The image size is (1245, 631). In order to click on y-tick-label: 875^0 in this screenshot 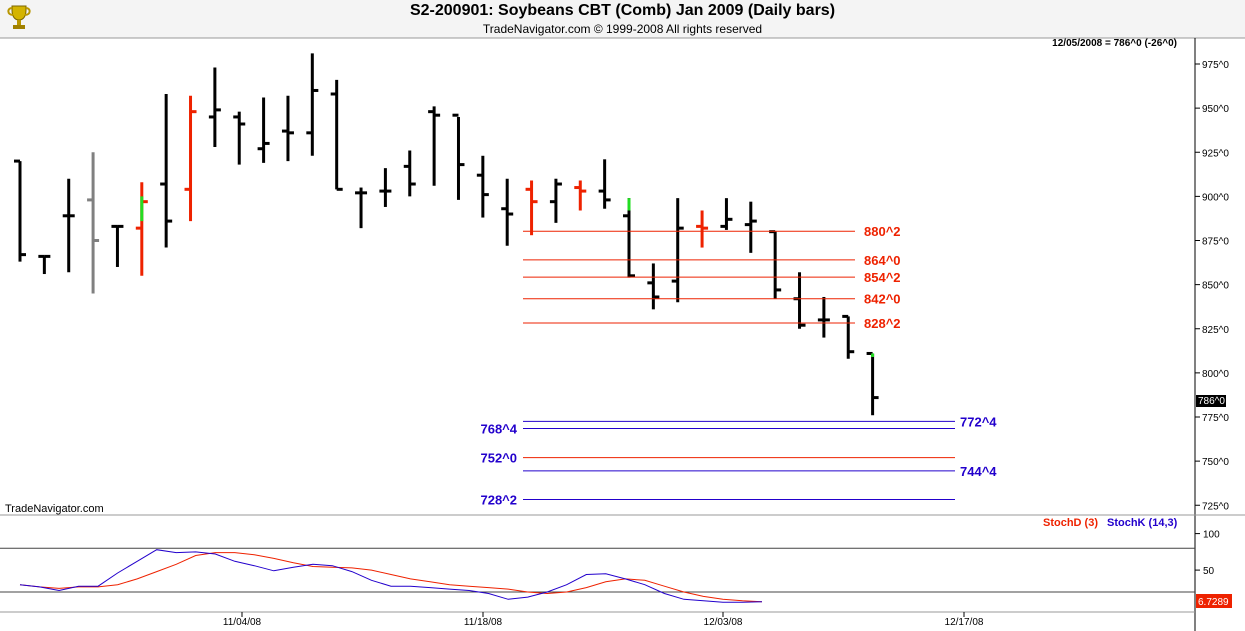, I will do `click(1215, 242)`.